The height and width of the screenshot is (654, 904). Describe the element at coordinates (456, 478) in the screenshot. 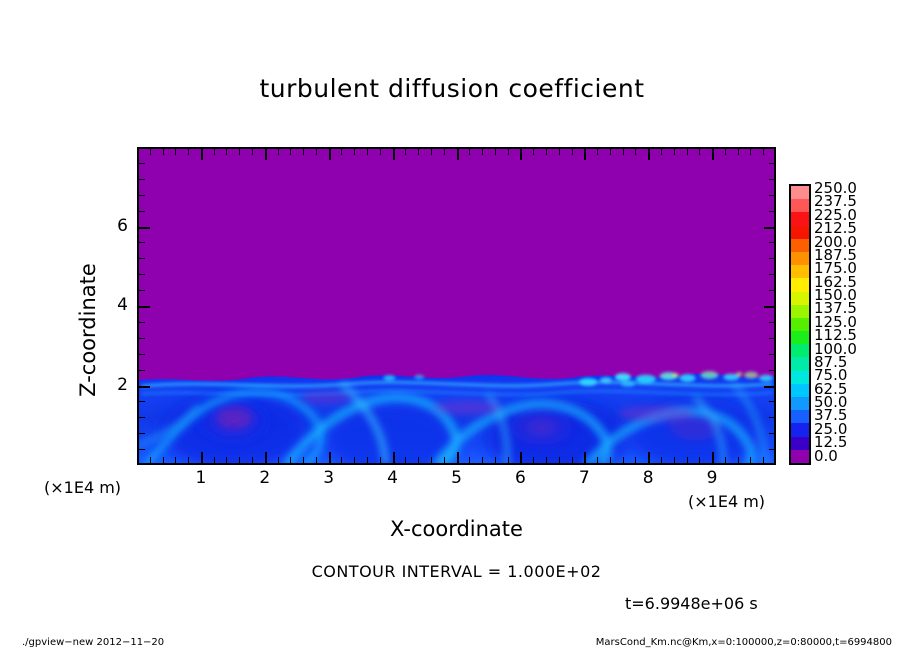

I see `x-tick-label: 5` at that location.